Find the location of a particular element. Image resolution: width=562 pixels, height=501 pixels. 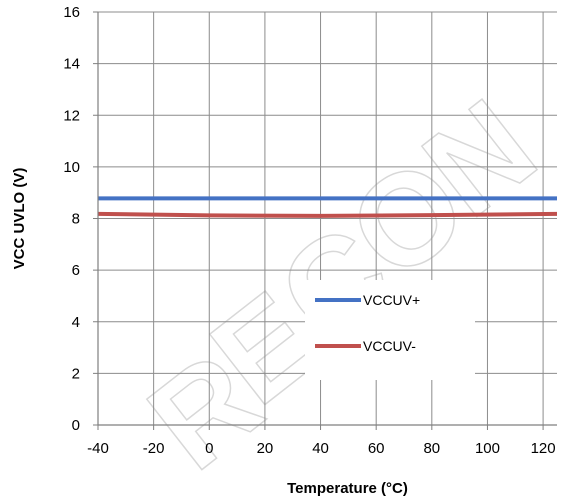

y-tick-label: 0 is located at coordinates (76, 425).